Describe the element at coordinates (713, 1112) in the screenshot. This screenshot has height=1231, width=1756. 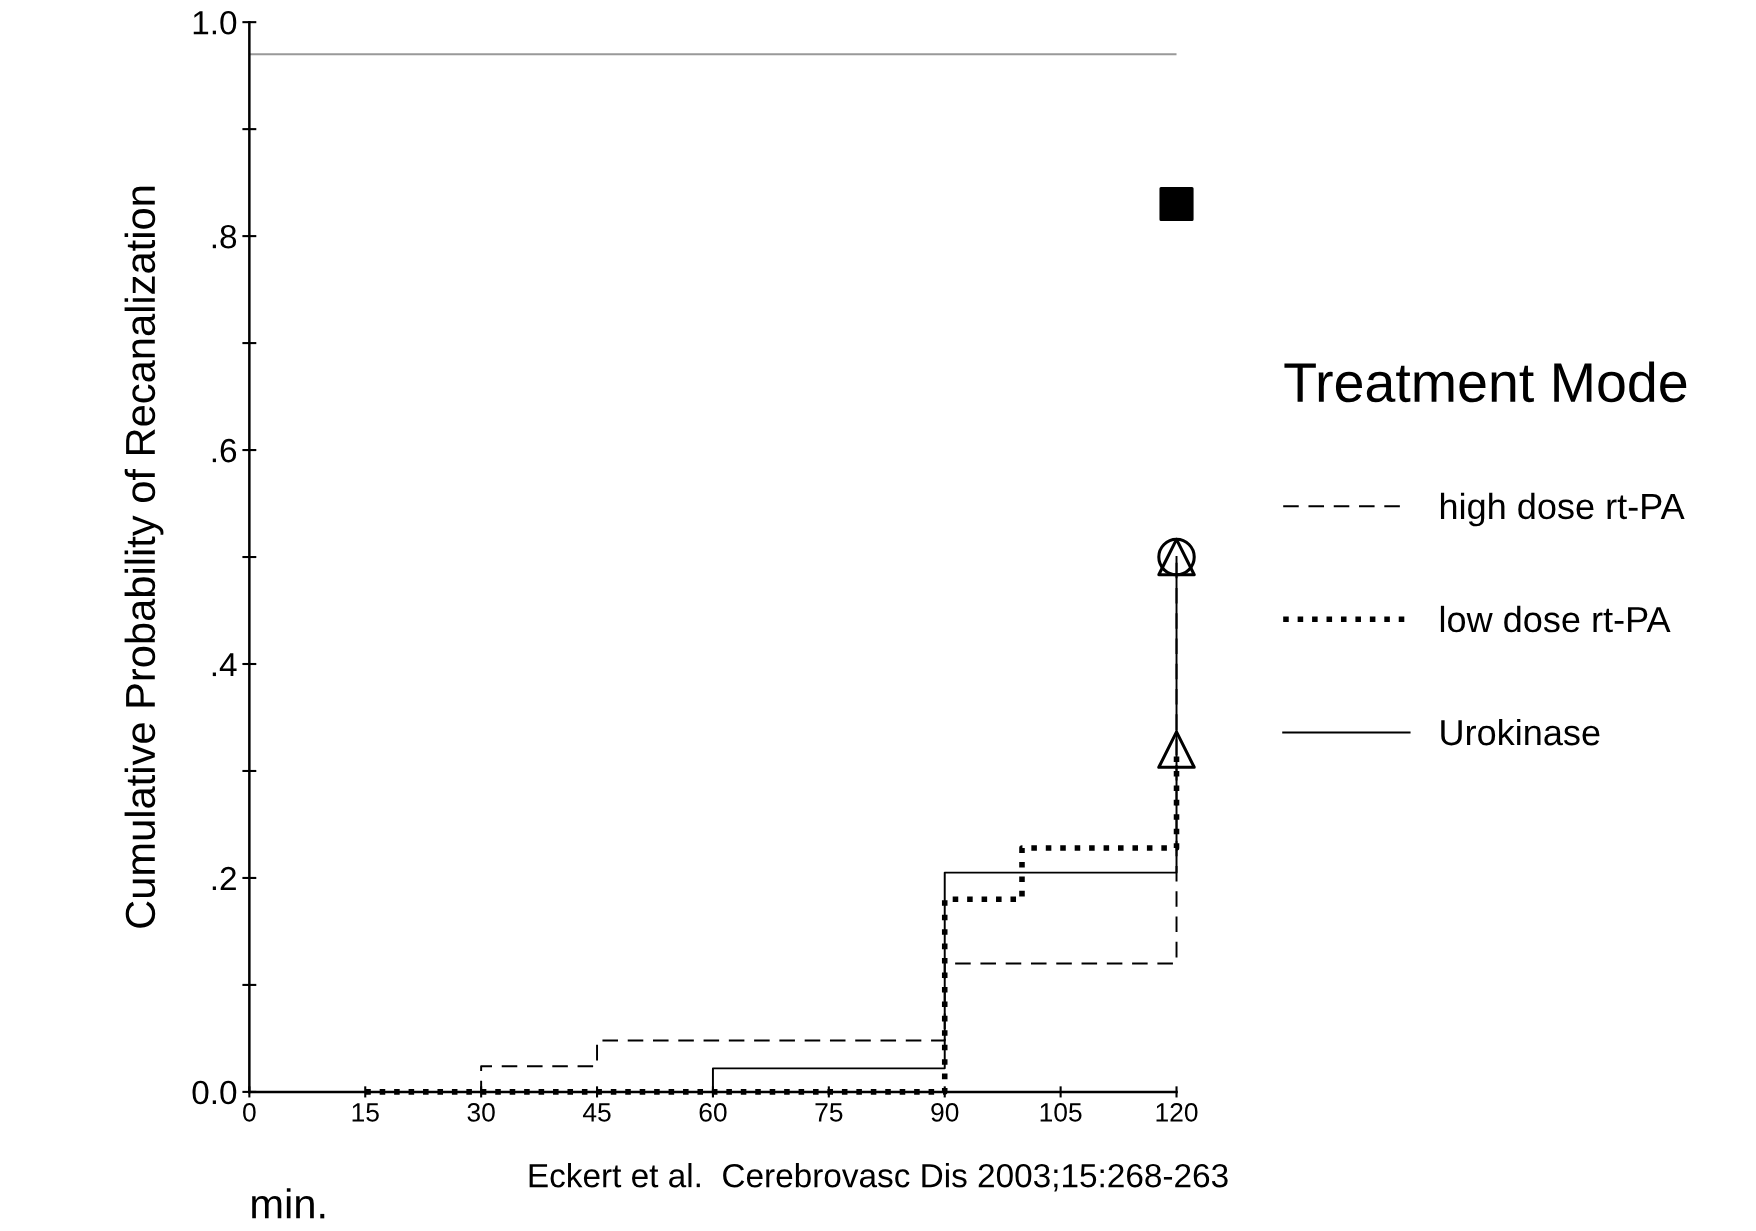
I see `x-tick-label: 60` at that location.